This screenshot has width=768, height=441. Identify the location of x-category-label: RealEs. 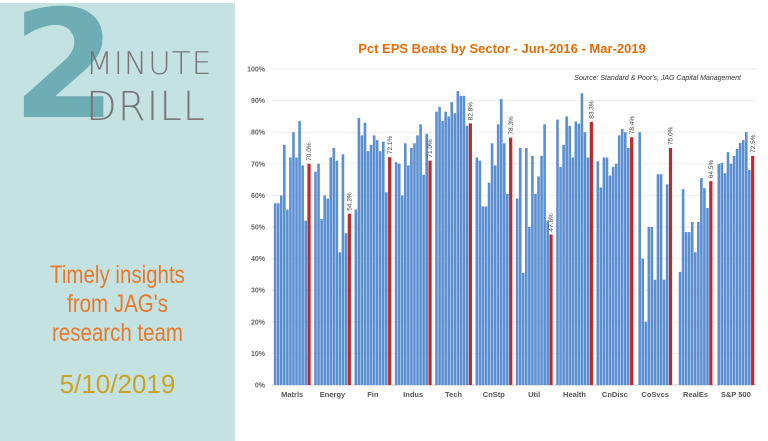
(695, 394).